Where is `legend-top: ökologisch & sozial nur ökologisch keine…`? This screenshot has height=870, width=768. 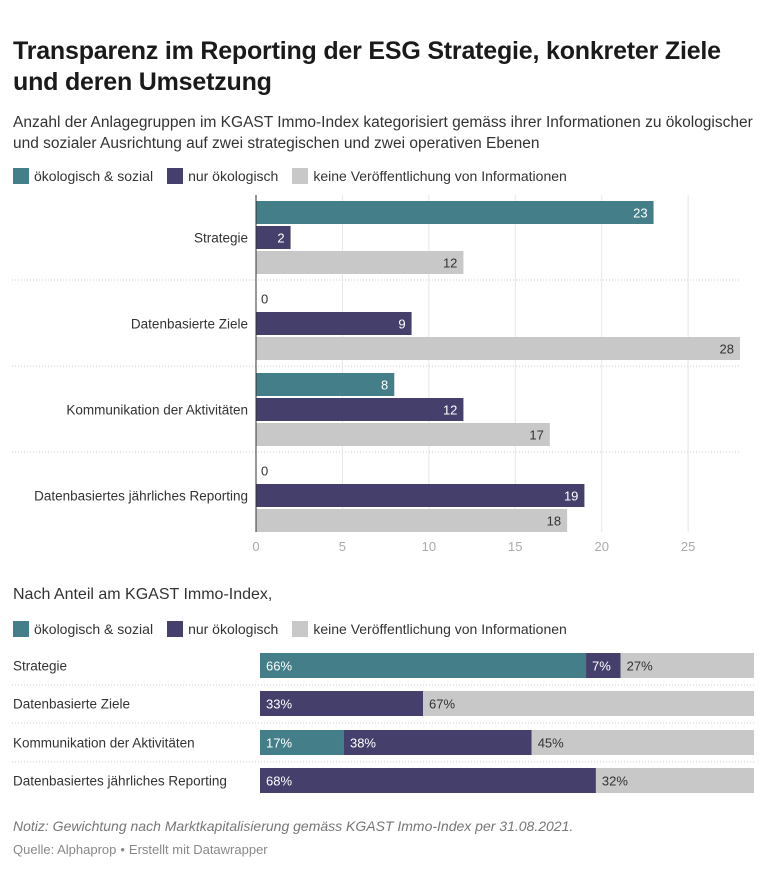
legend-top: ökologisch & sozial nur ökologisch keine… is located at coordinates (297, 176).